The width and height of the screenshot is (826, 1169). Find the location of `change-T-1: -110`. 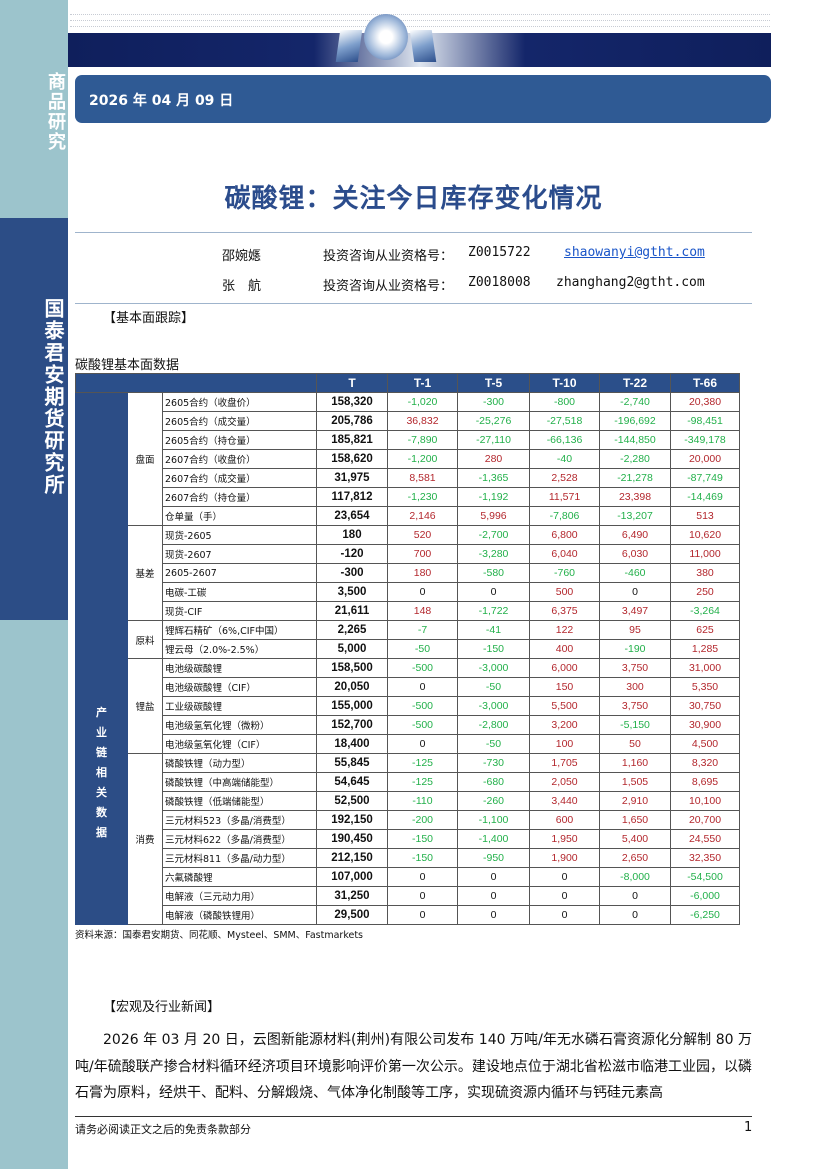

change-T-1: -110 is located at coordinates (422, 801).